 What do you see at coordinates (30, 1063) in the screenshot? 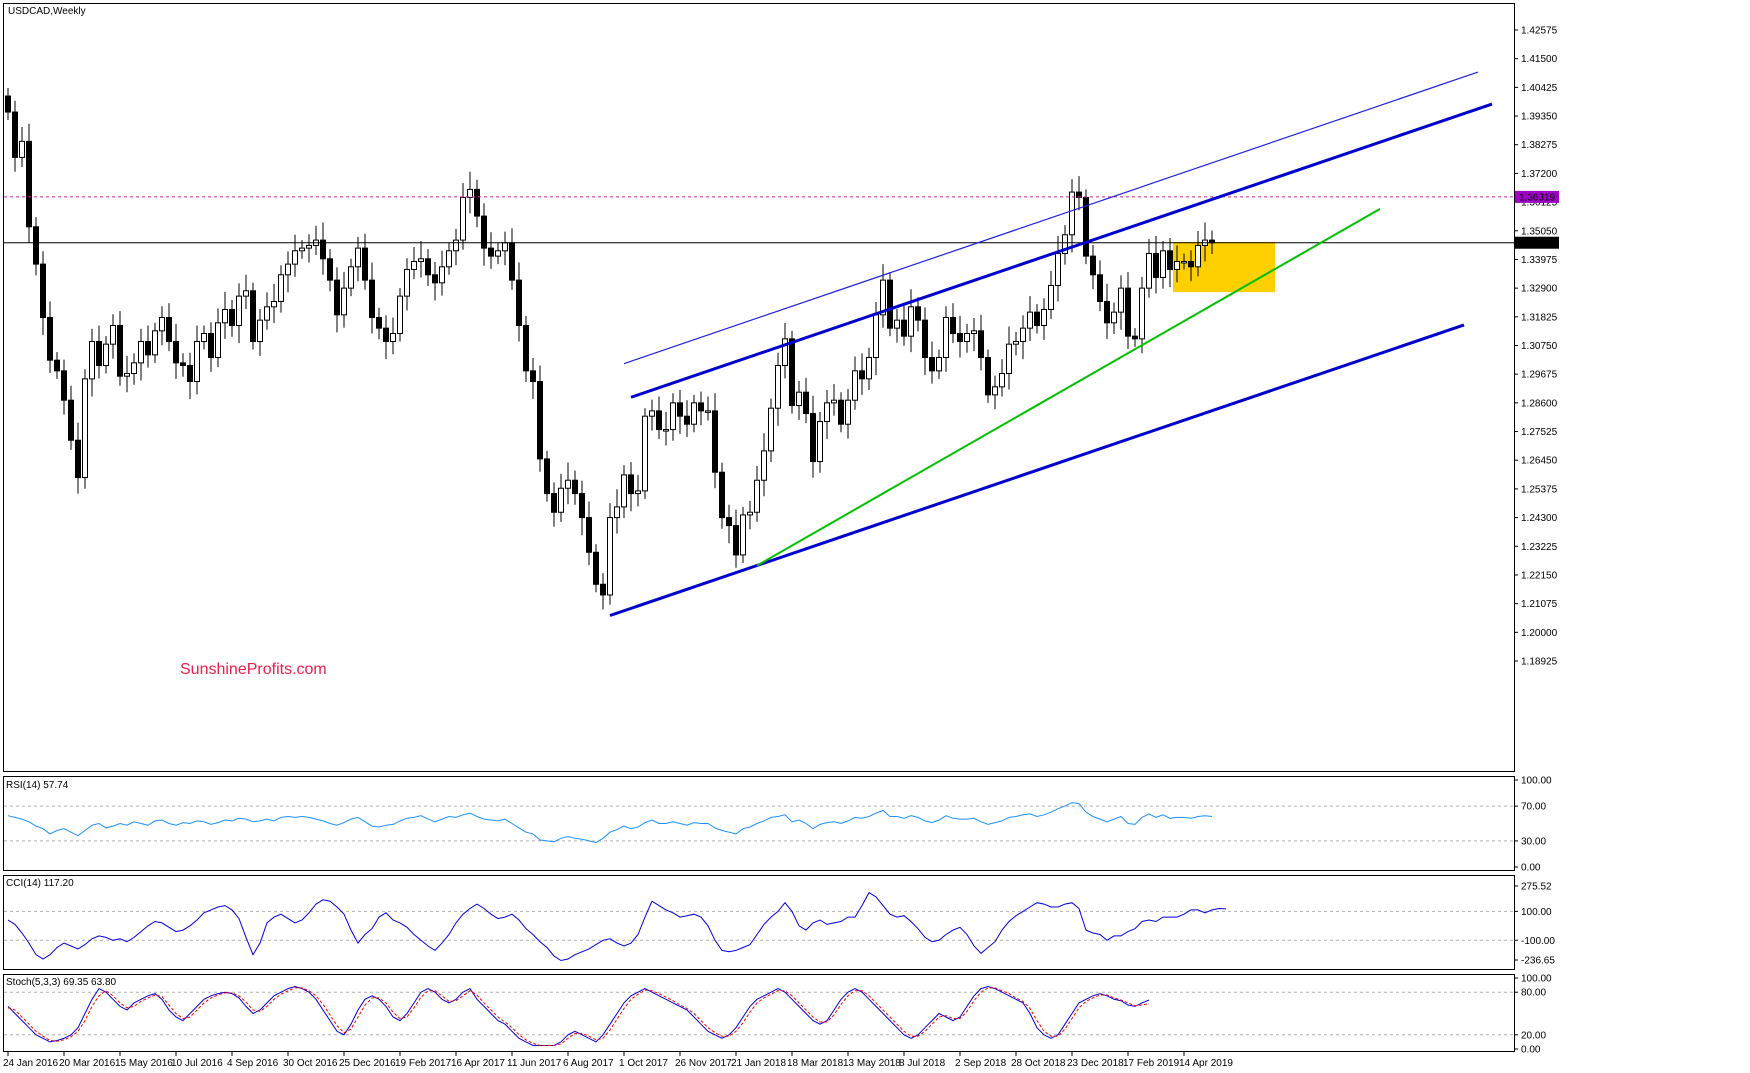
I see `date-tick-label: 24 Jan 2016` at bounding box center [30, 1063].